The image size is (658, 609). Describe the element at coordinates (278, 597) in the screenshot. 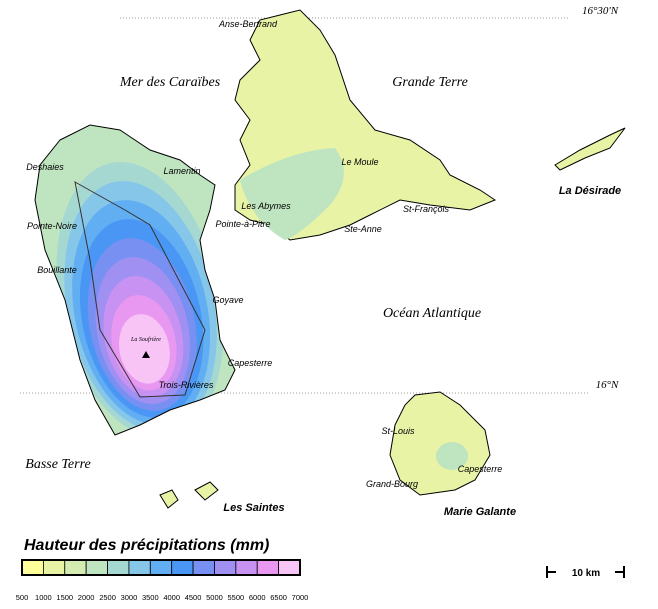

I see `legend-label: 6500` at that location.